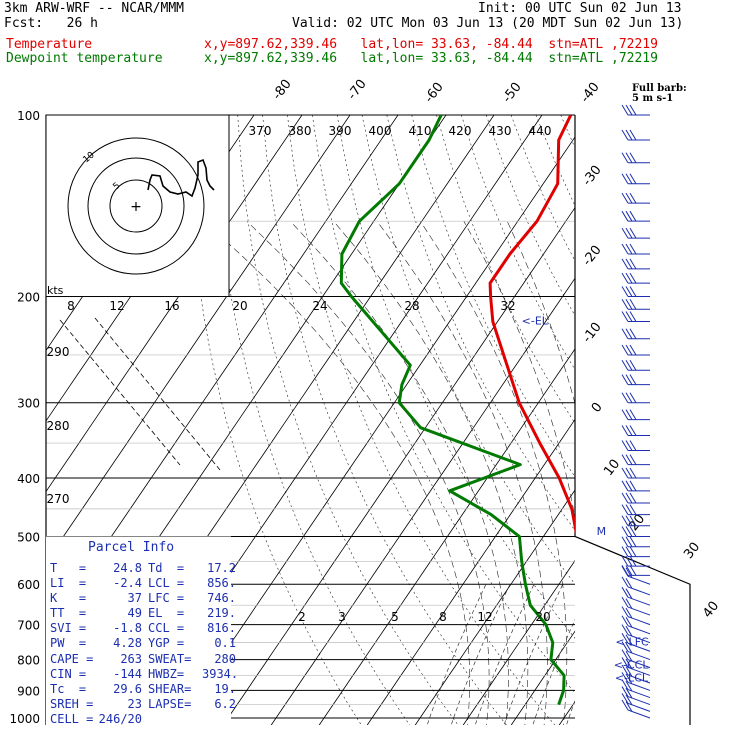 The width and height of the screenshot is (740, 740). Describe the element at coordinates (72, 658) in the screenshot. I see `parcel-info-cell: CAPE =` at that location.